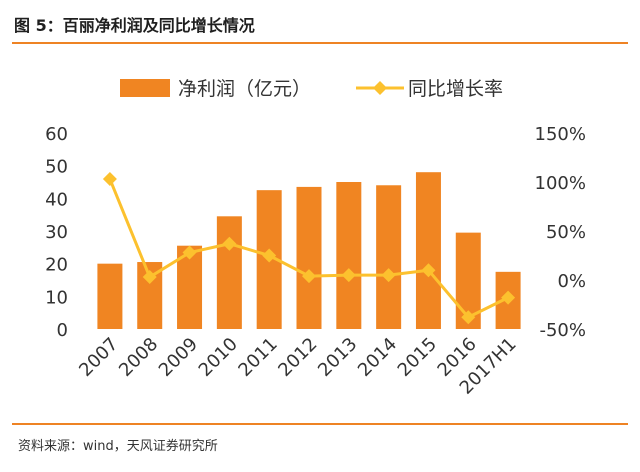 The height and width of the screenshot is (472, 640). I want to click on bar-2014, so click(389, 257).